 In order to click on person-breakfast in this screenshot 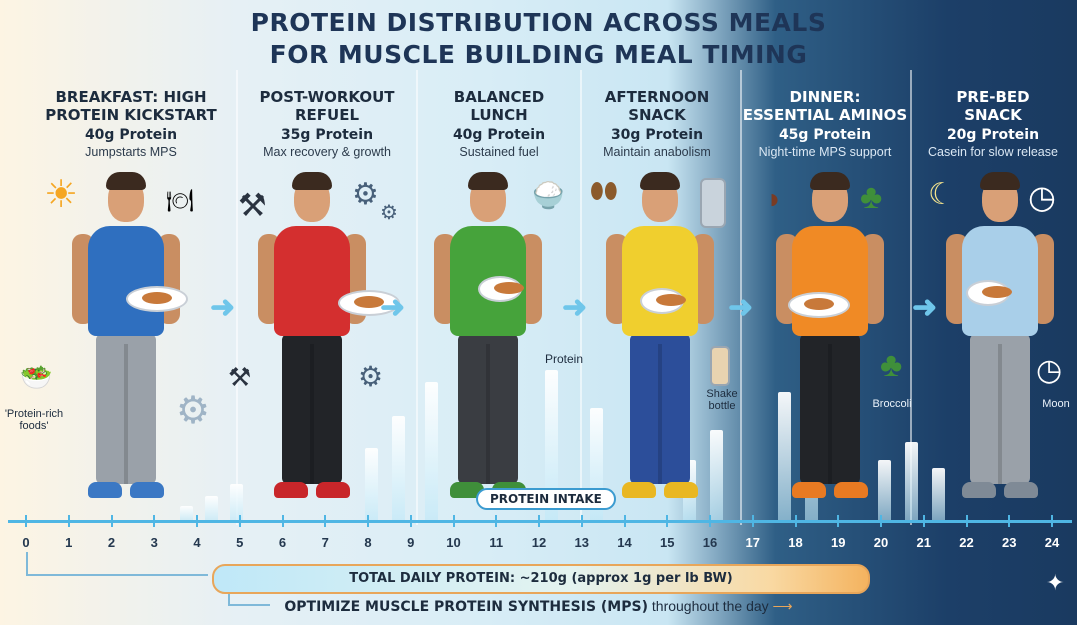, I will do `click(126, 343)`.